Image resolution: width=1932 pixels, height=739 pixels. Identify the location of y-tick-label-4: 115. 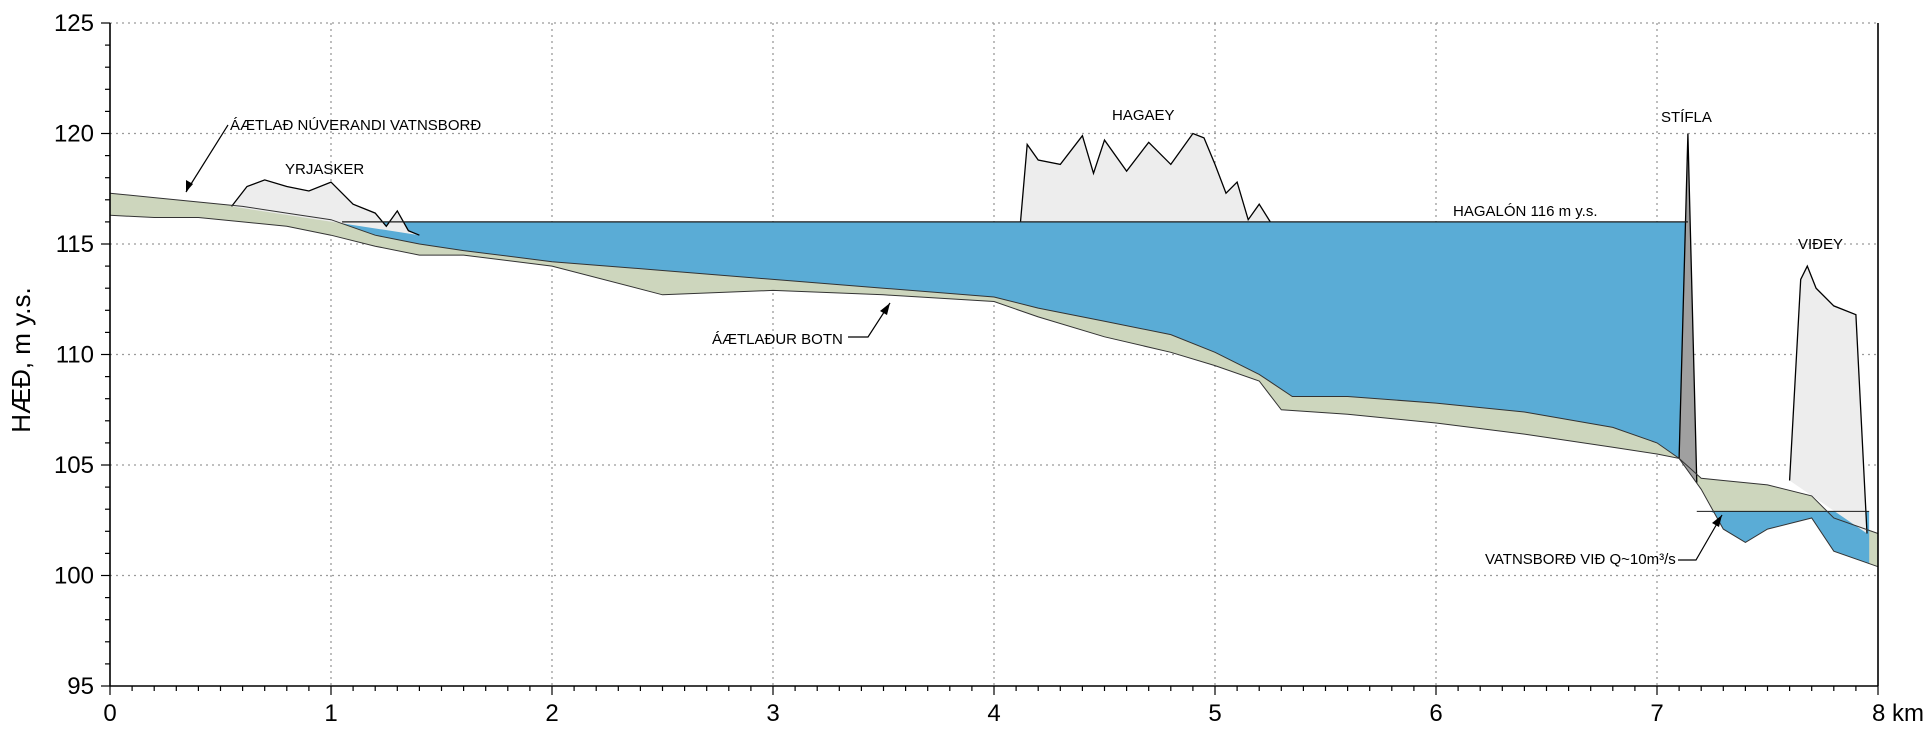
(75, 244).